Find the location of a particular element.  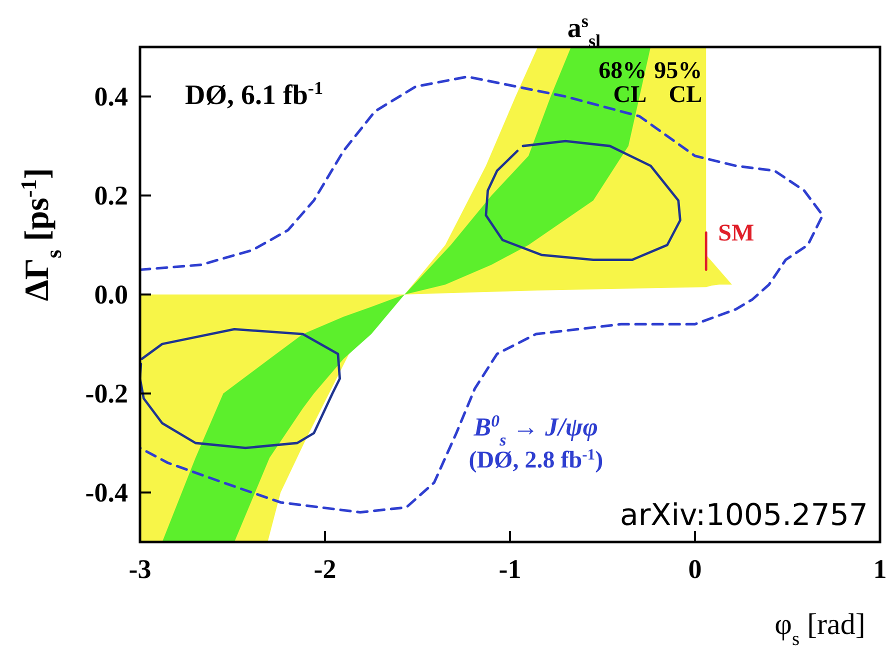

y-tick-label: 0.0 is located at coordinates (111, 295).